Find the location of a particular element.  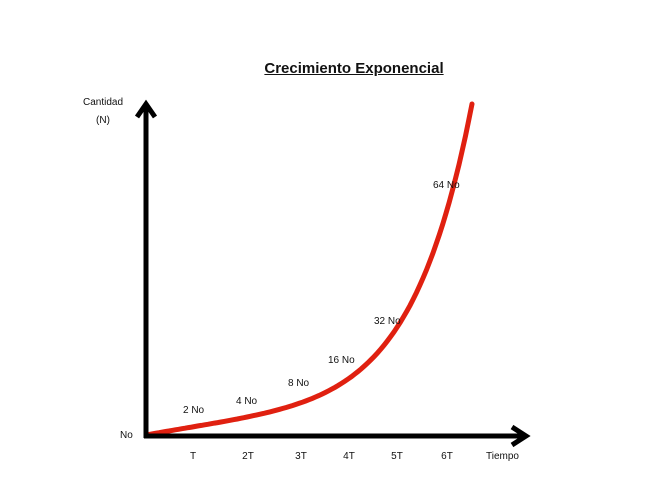

x-tick-label: T is located at coordinates (193, 456).